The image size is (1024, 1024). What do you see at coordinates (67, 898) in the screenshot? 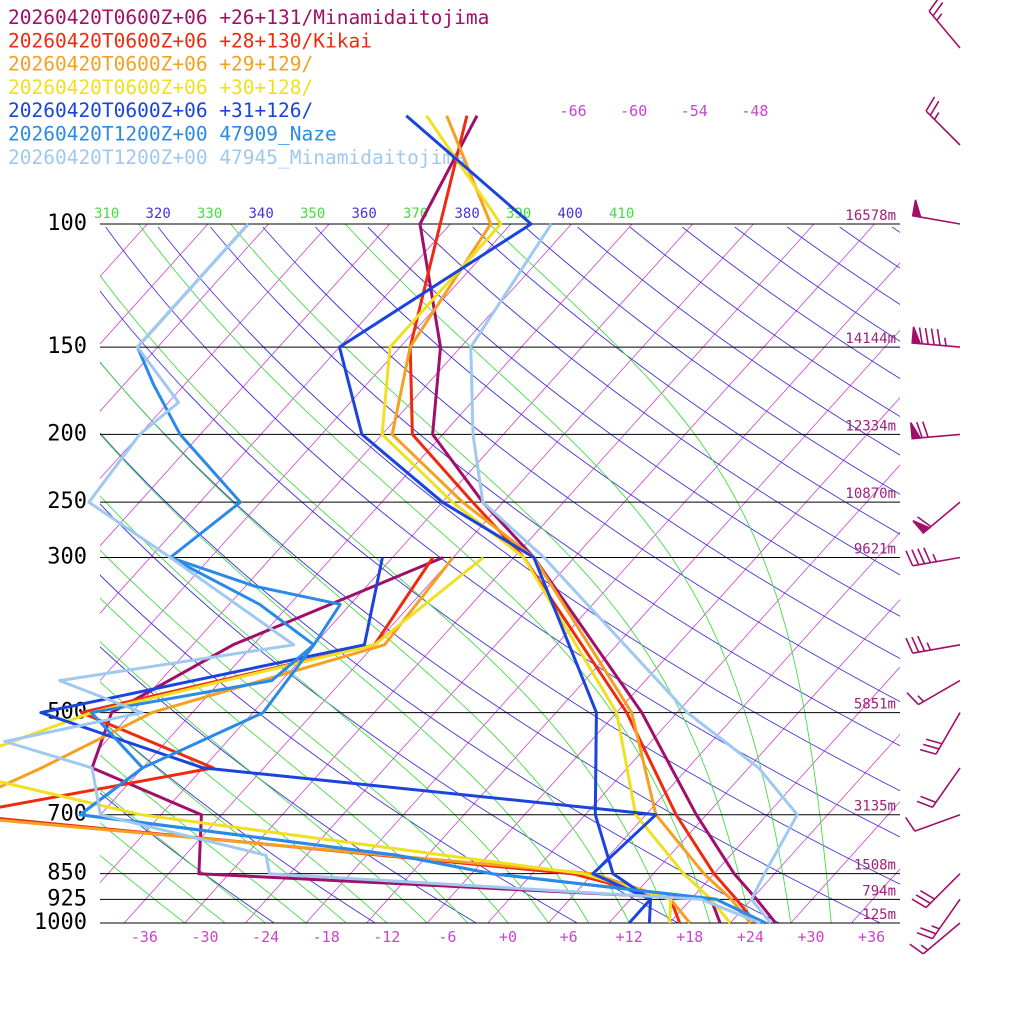
I see `pressure-label: 925` at bounding box center [67, 898].